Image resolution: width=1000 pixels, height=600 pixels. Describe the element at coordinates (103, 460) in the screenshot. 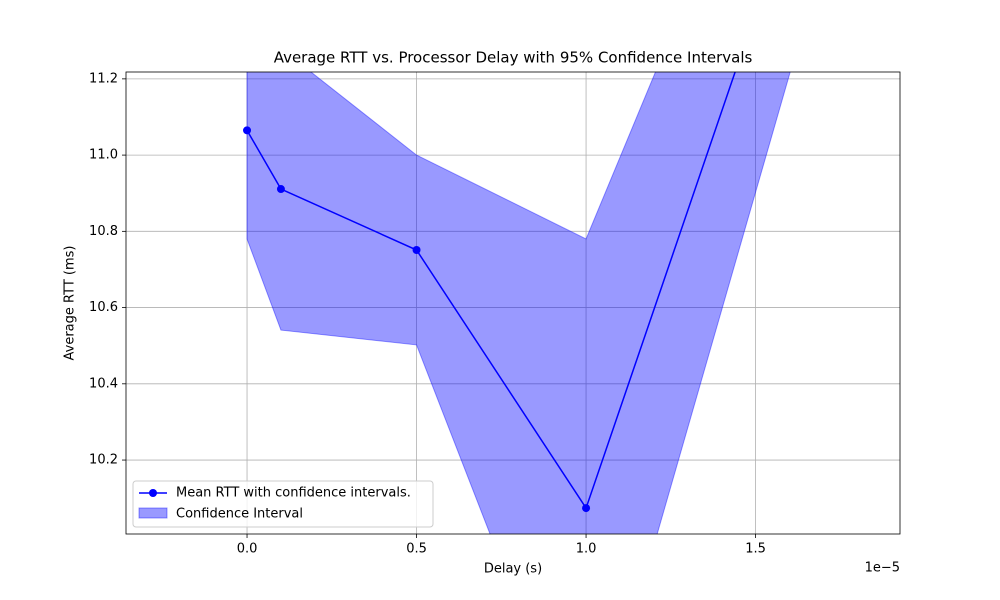

I see `y-tick-label: 10.2` at that location.